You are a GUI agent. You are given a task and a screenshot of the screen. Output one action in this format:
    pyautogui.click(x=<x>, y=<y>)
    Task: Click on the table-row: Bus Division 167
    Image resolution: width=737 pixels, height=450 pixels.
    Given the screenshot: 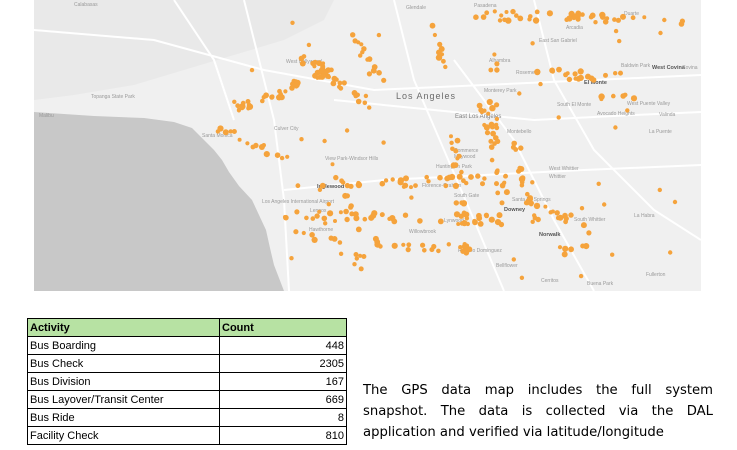 What is the action you would take?
    pyautogui.click(x=187, y=381)
    